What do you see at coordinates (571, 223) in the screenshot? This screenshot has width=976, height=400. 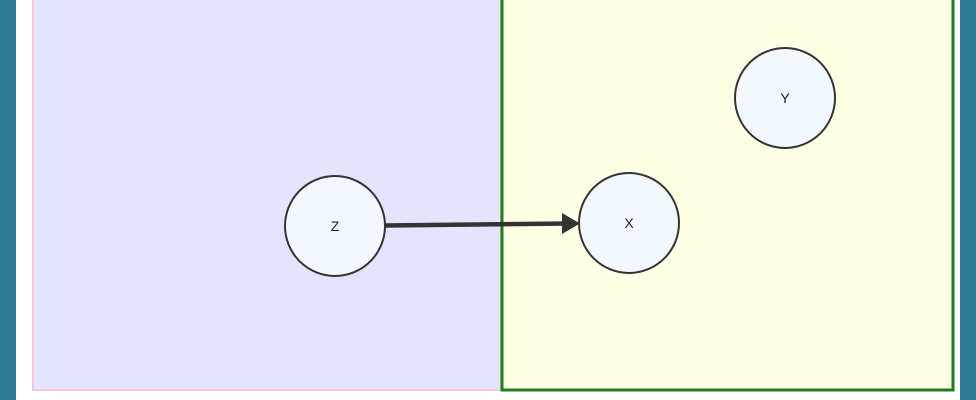 I see `arrowhead-x` at bounding box center [571, 223].